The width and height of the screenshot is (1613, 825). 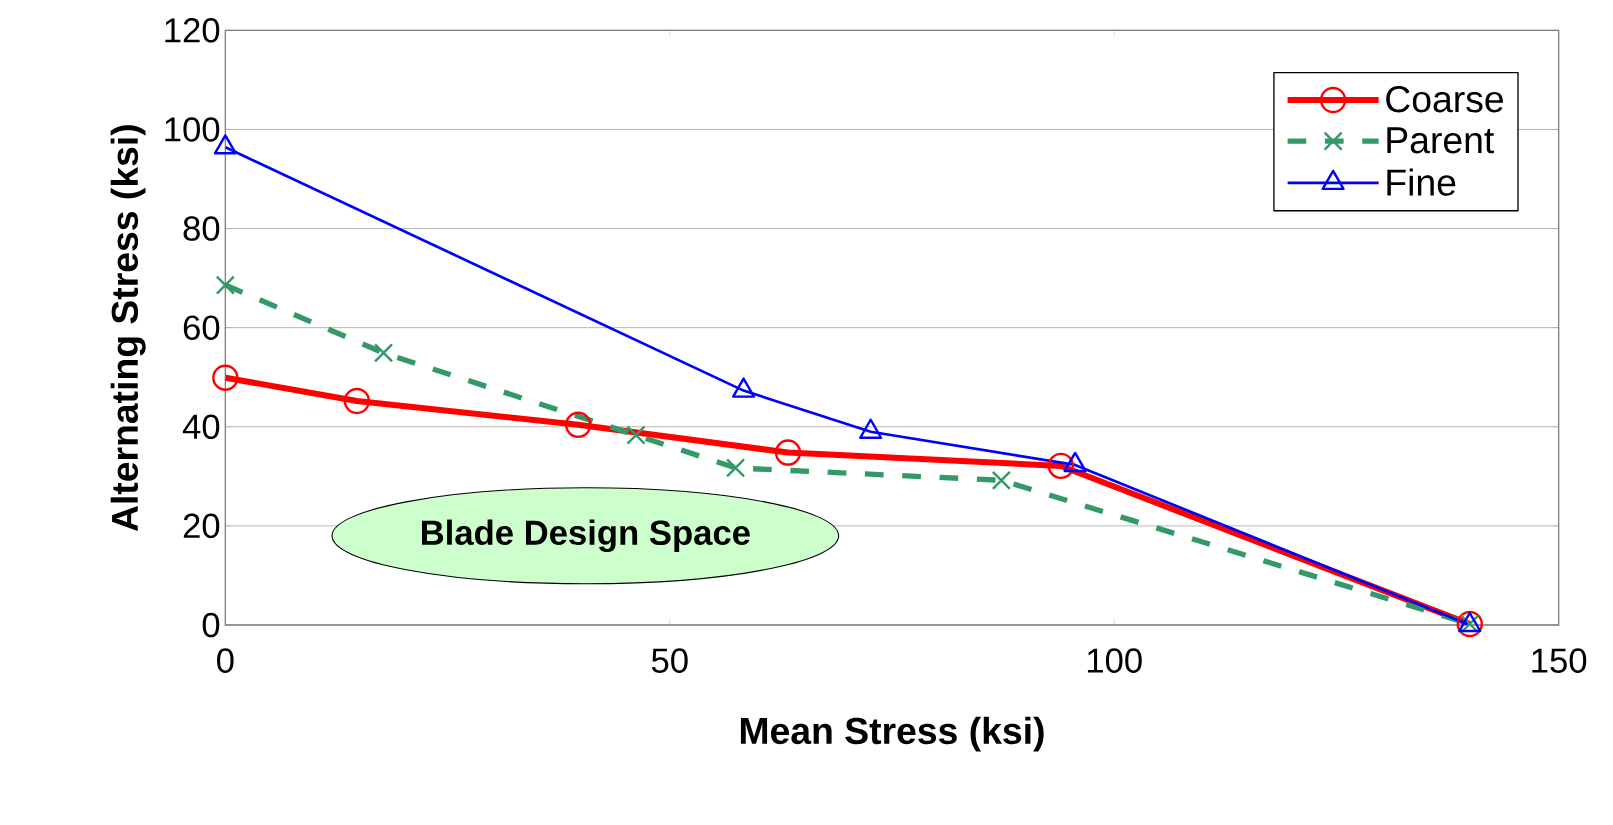 What do you see at coordinates (201, 526) in the screenshot?
I see `y-tick-label: 20` at bounding box center [201, 526].